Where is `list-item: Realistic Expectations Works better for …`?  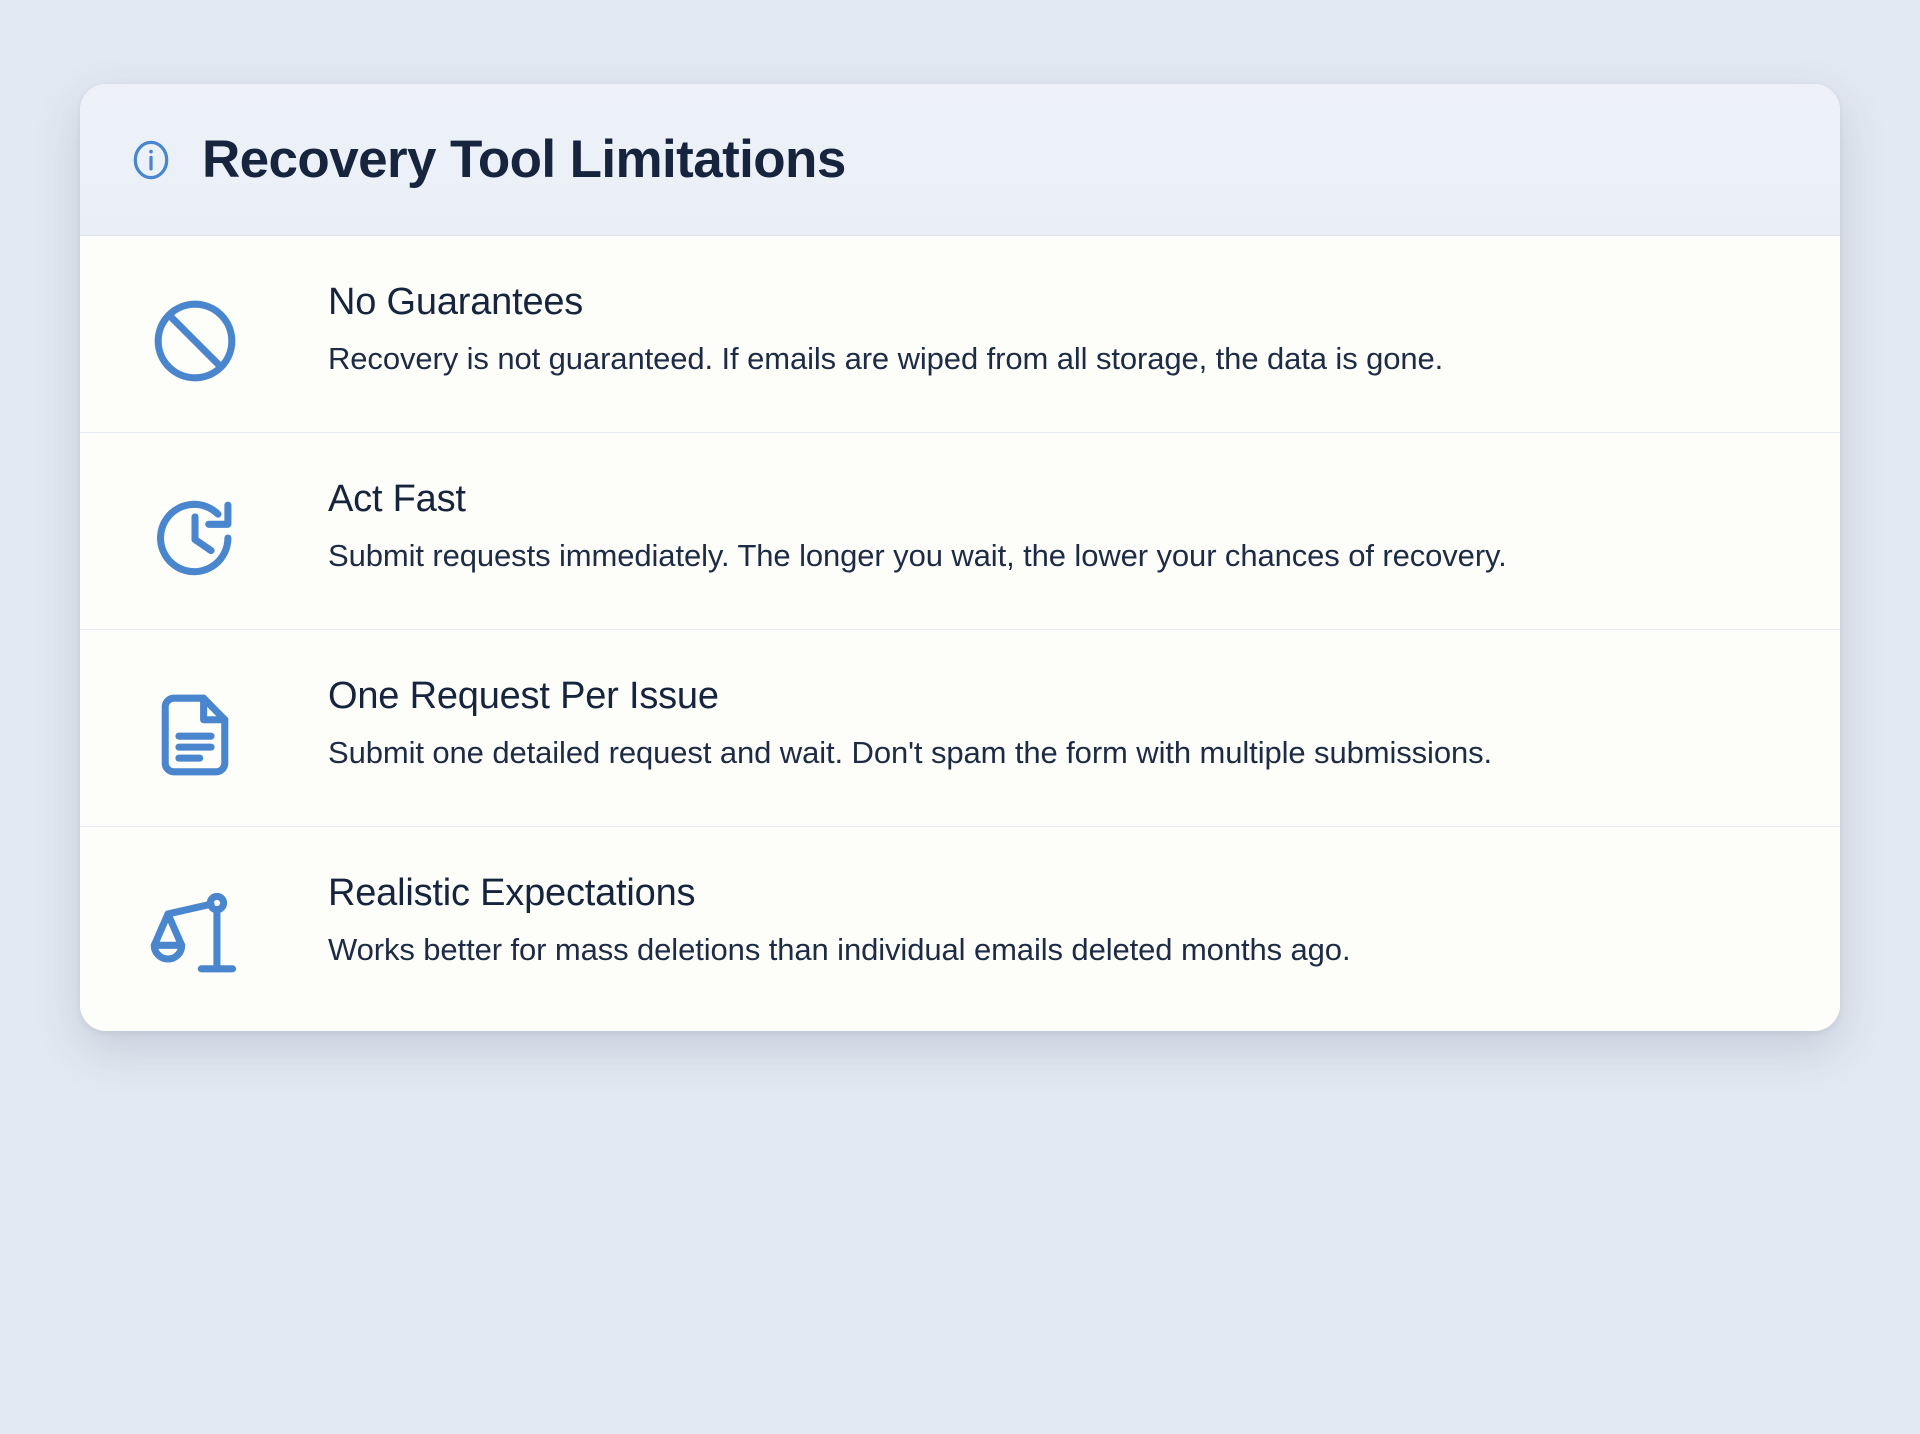
list-item: Realistic Expectations Works better for … is located at coordinates (960, 929).